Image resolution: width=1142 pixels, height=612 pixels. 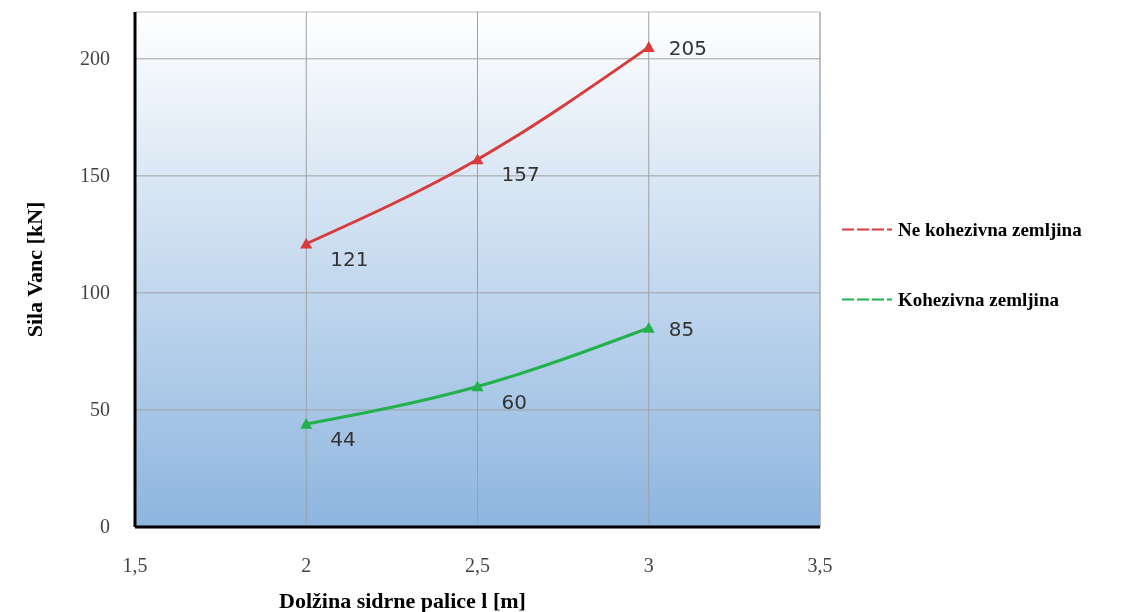 What do you see at coordinates (95, 57) in the screenshot?
I see `y-tick-label: 200` at bounding box center [95, 57].